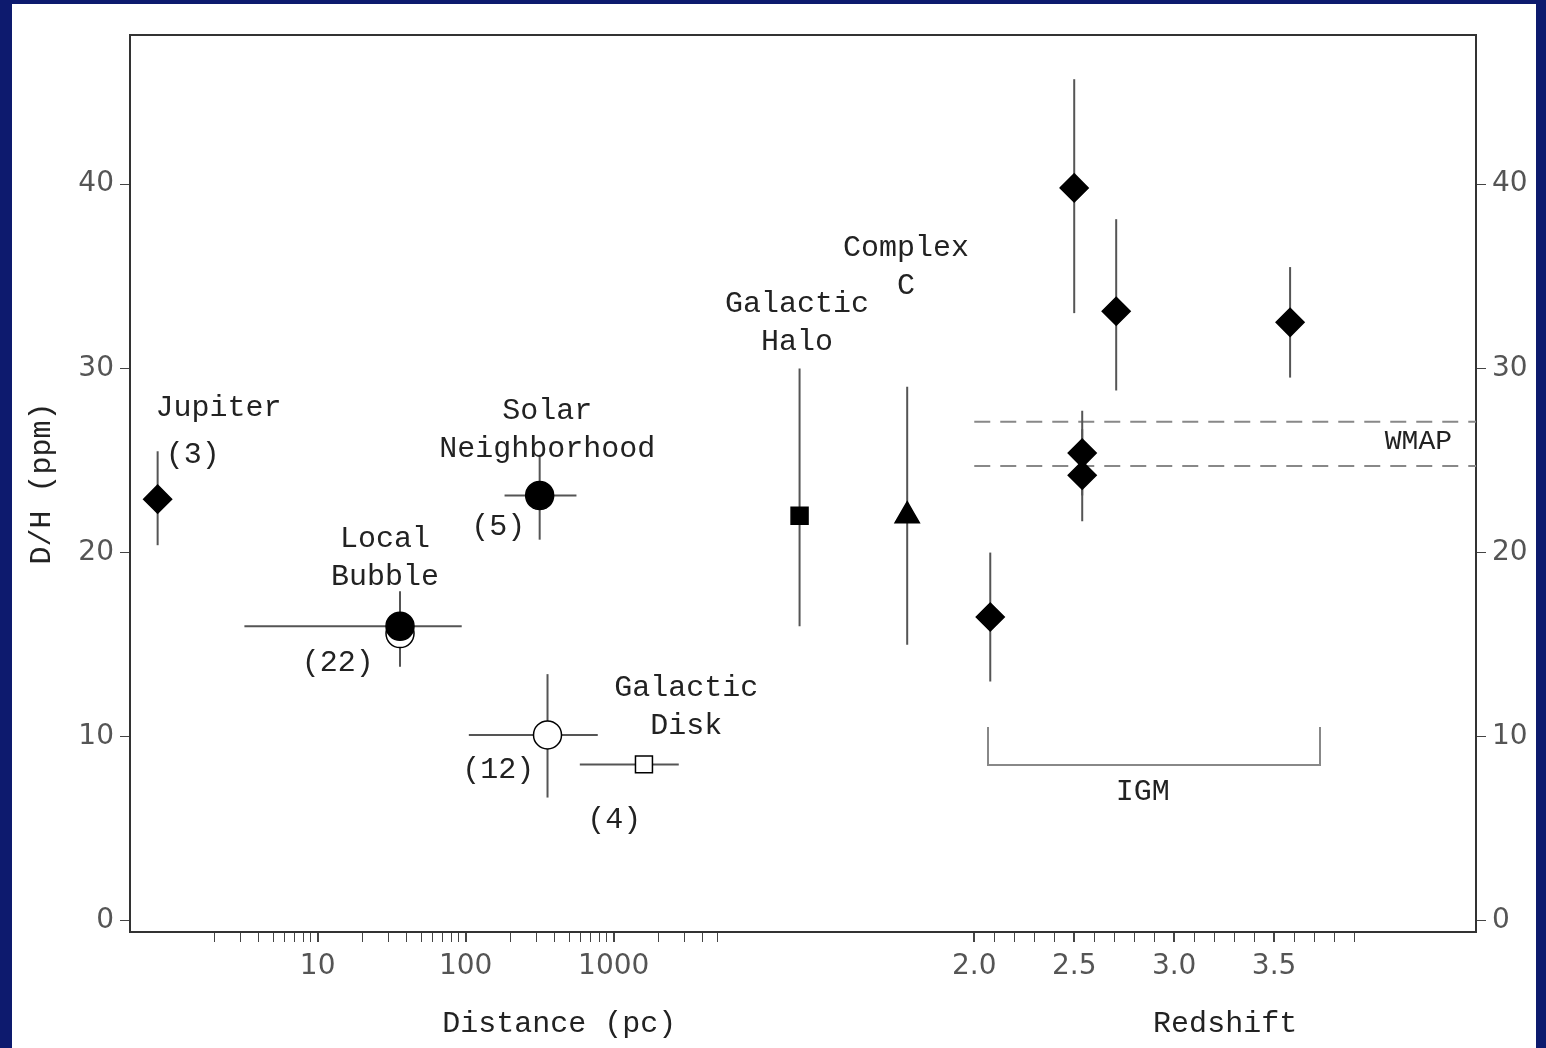 The width and height of the screenshot is (1546, 1048). What do you see at coordinates (686, 706) in the screenshot?
I see `annotation: Galactic Disk` at bounding box center [686, 706].